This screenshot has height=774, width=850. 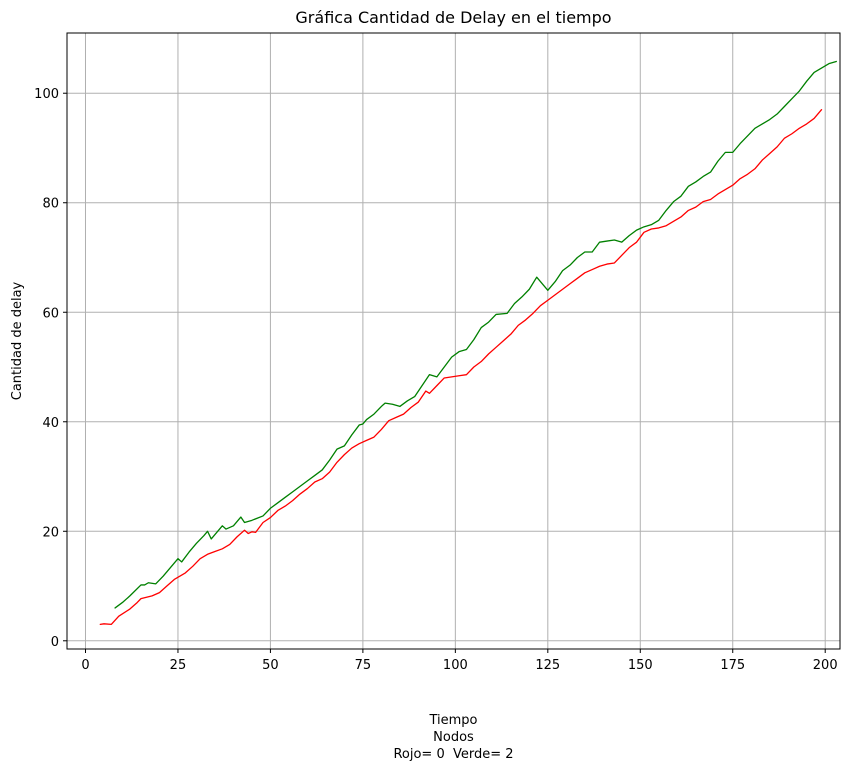 I want to click on y-axis-label: Cantidad de delay, so click(x=17, y=340).